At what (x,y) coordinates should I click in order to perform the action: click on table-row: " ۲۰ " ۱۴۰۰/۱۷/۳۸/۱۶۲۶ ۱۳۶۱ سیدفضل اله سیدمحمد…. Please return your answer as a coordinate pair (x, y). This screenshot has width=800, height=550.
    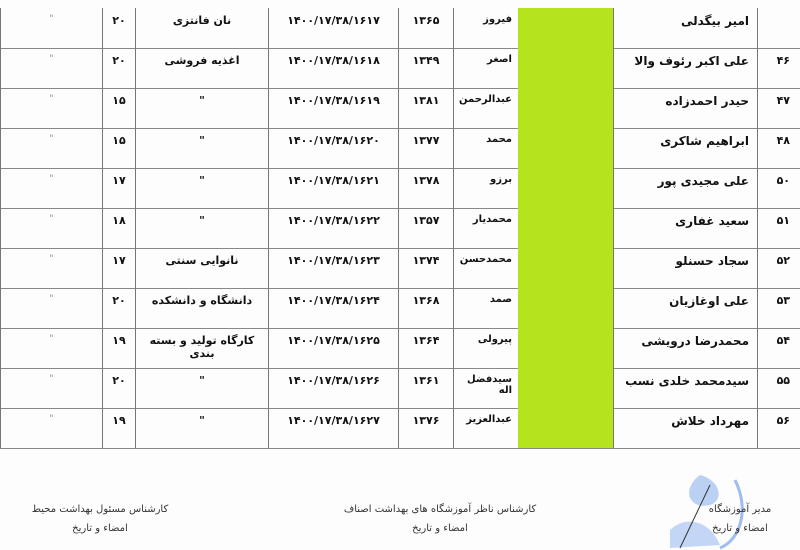
    Looking at the image, I should click on (400, 388).